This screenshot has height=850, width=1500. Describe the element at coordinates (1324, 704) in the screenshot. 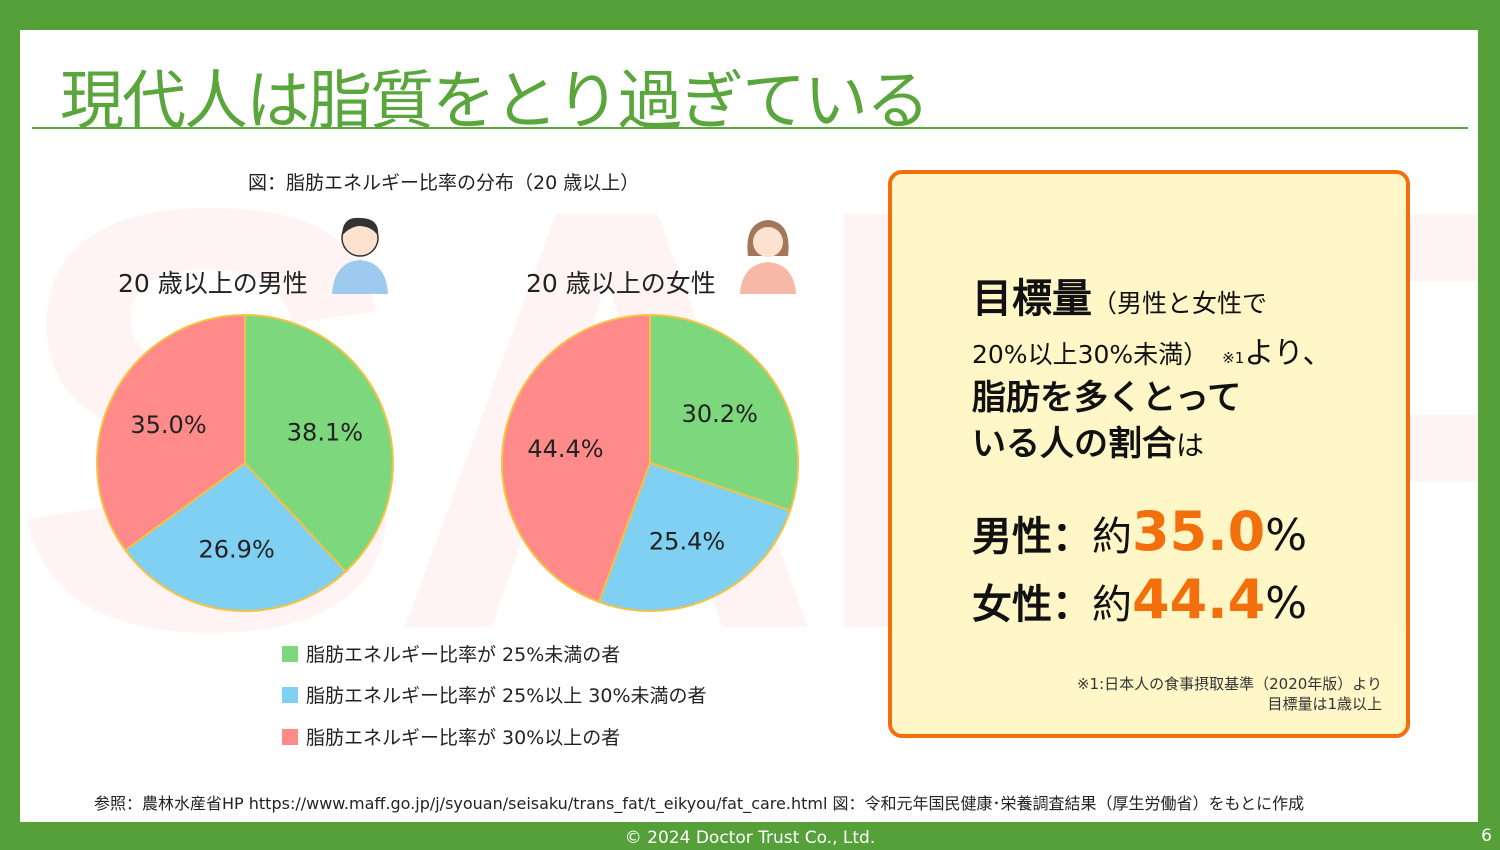

I see `footnote-line: 目標量は1歳以上` at that location.